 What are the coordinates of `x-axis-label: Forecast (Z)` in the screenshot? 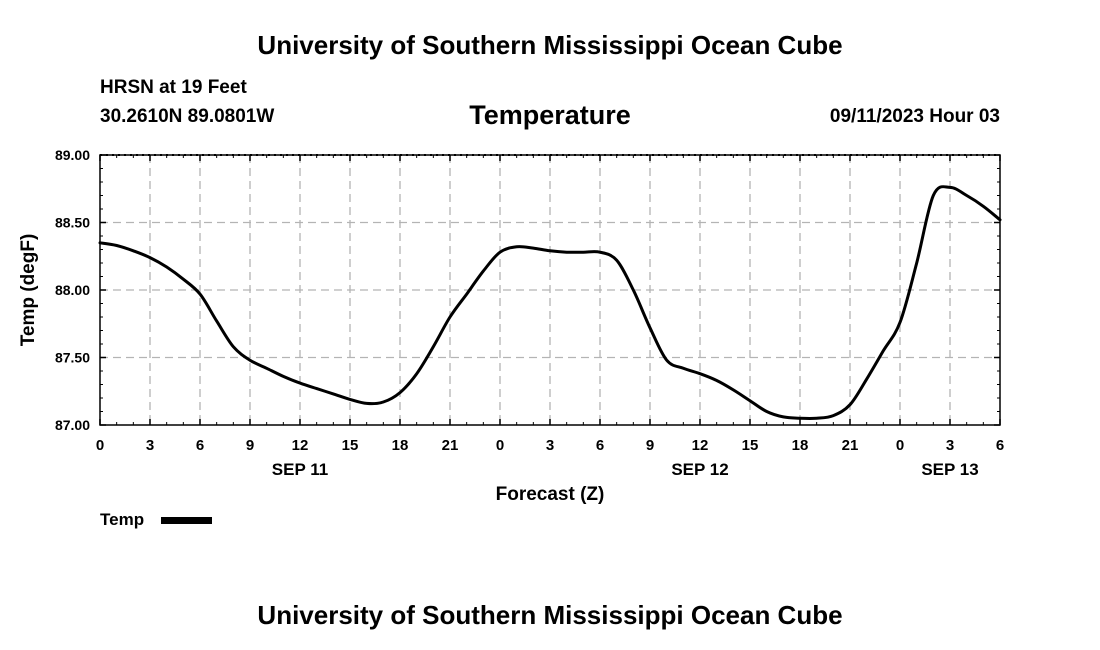 It's located at (550, 494).